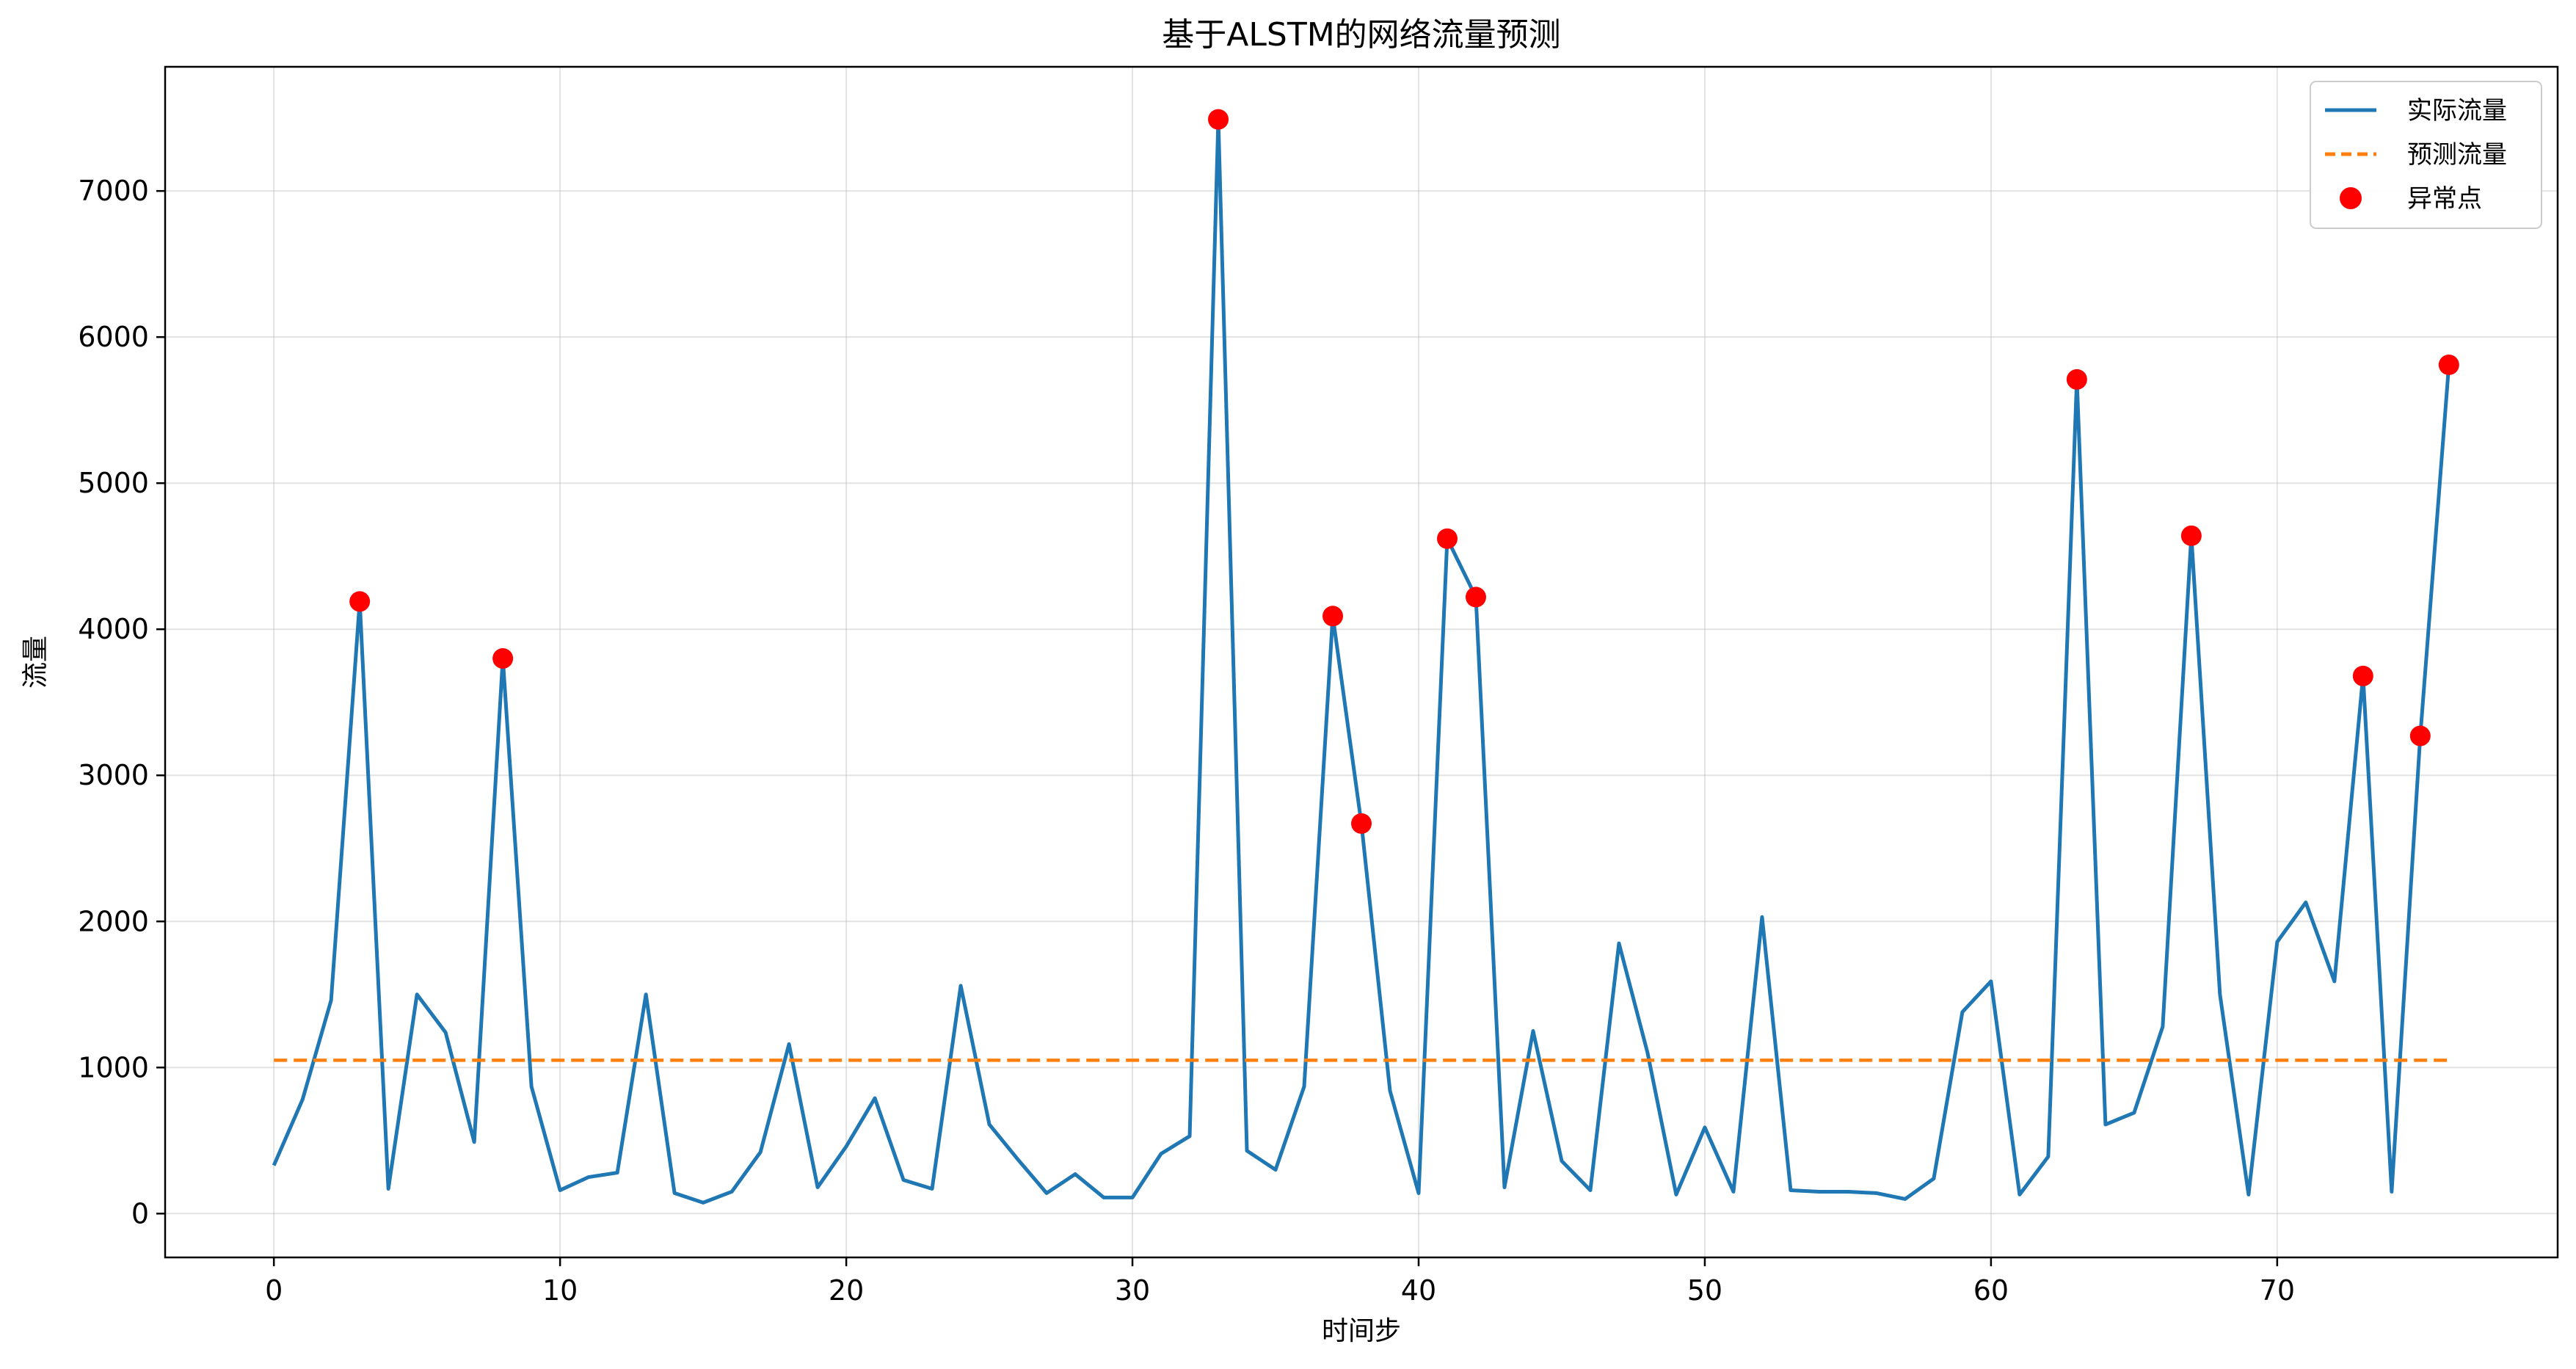  Describe the element at coordinates (2457, 155) in the screenshot. I see `legend-label-1: 预测流量` at that location.